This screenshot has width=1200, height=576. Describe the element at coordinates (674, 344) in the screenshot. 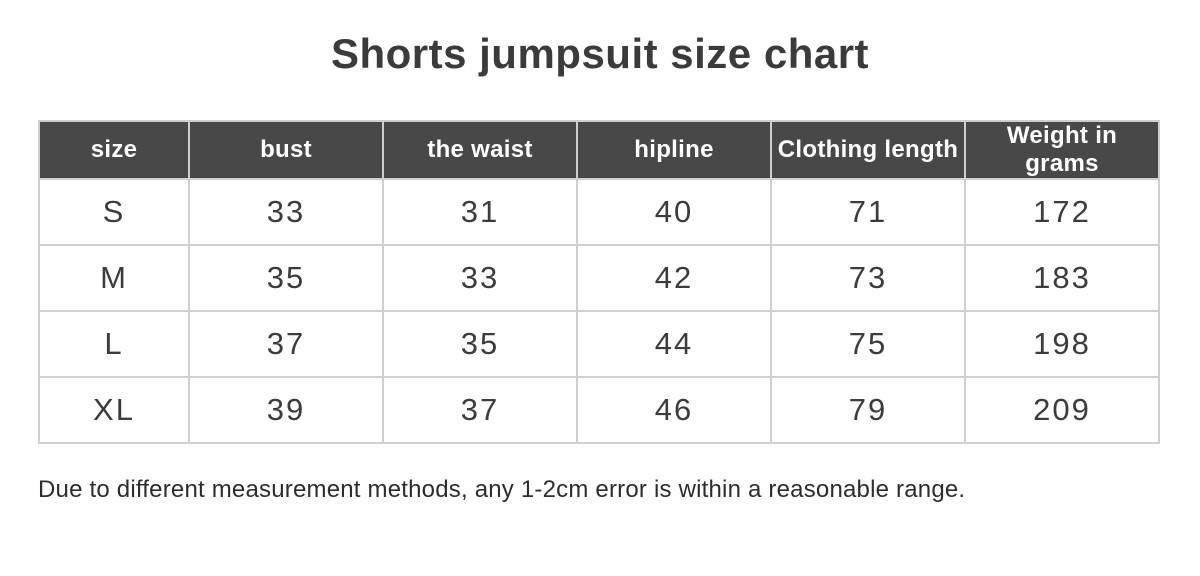

I see `cell-hipline: 44` at that location.